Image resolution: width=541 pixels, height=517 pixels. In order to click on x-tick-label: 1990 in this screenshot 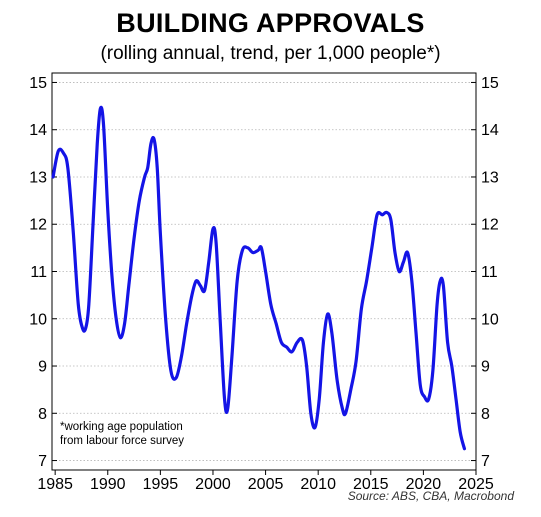, I will do `click(108, 484)`.